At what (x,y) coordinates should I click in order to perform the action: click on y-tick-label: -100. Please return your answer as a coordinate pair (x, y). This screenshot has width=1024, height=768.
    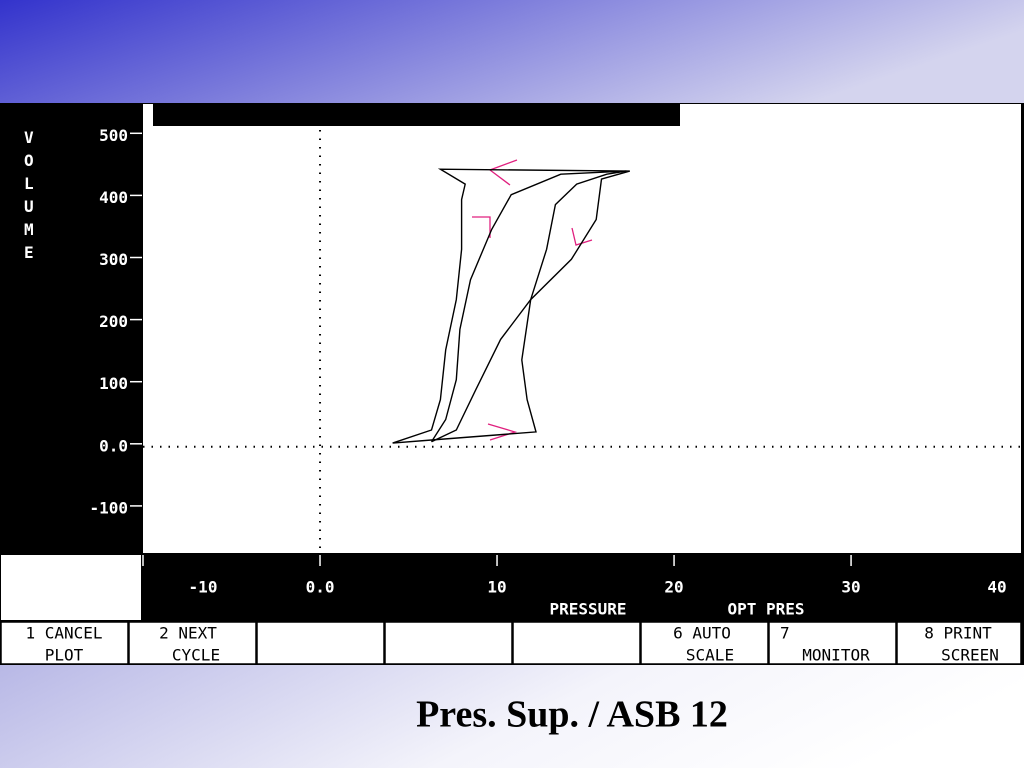
    Looking at the image, I should click on (108, 507).